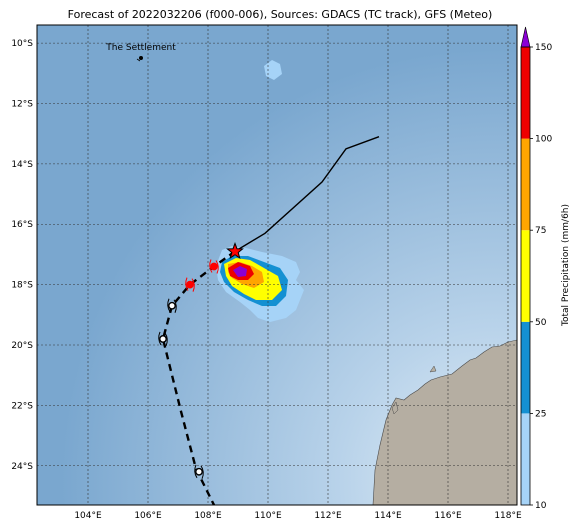  Describe the element at coordinates (298, 516) in the screenshot. I see `longitude-tick-labels: 104°E 106°E 108°E 110°E 112°E 114°E 116°E 118°E` at that location.